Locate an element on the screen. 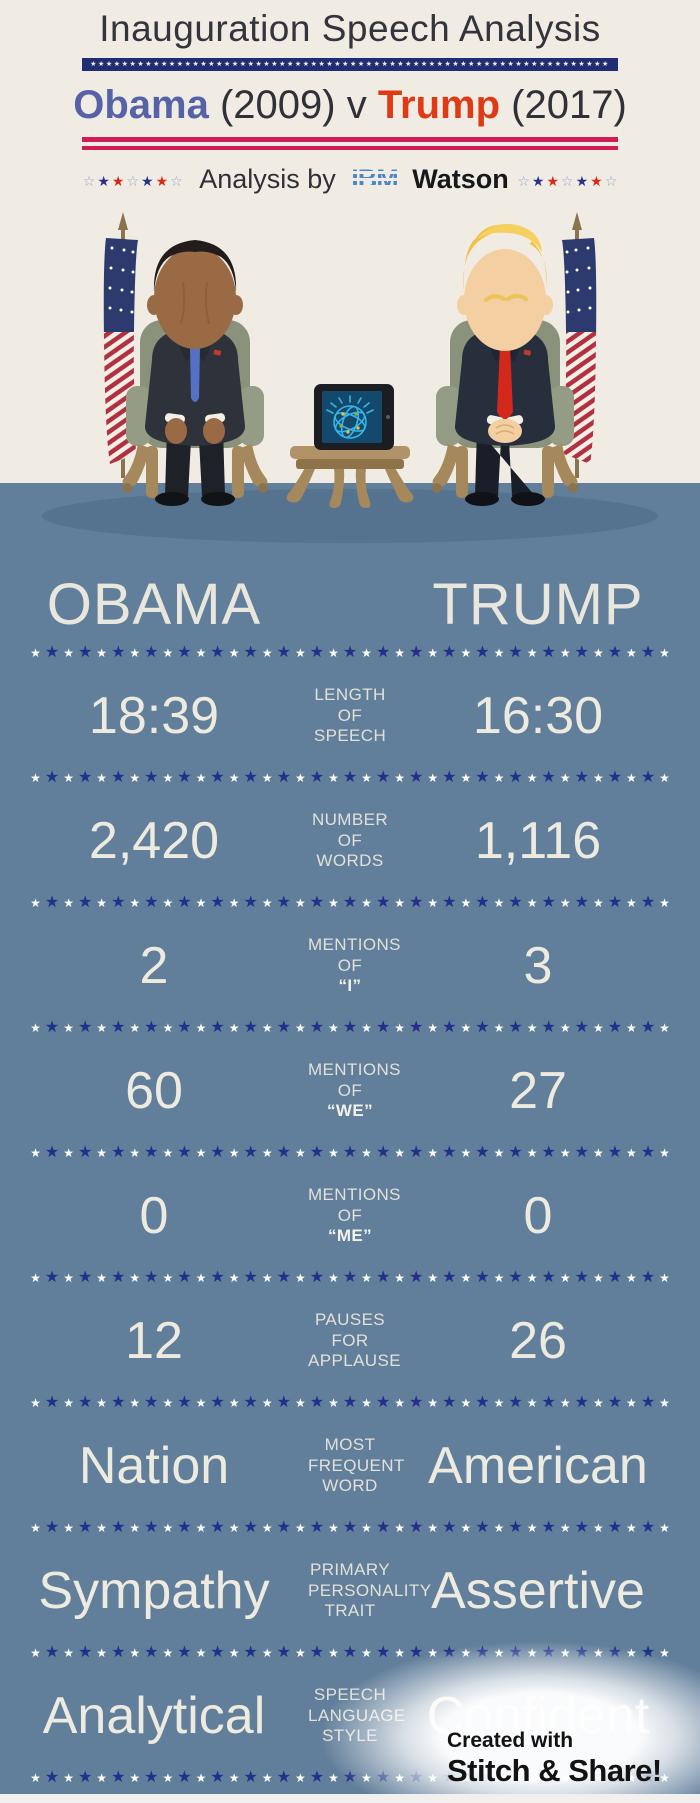  stat-row-pauses-for-applause: 12 PAUSES FOR APPLAUSE 26 is located at coordinates (350, 1341).